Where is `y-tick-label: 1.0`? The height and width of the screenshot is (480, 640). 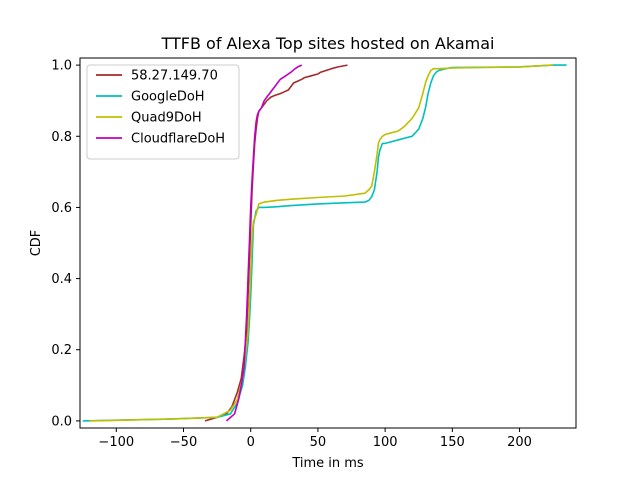 y-tick-label: 1.0 is located at coordinates (61, 66).